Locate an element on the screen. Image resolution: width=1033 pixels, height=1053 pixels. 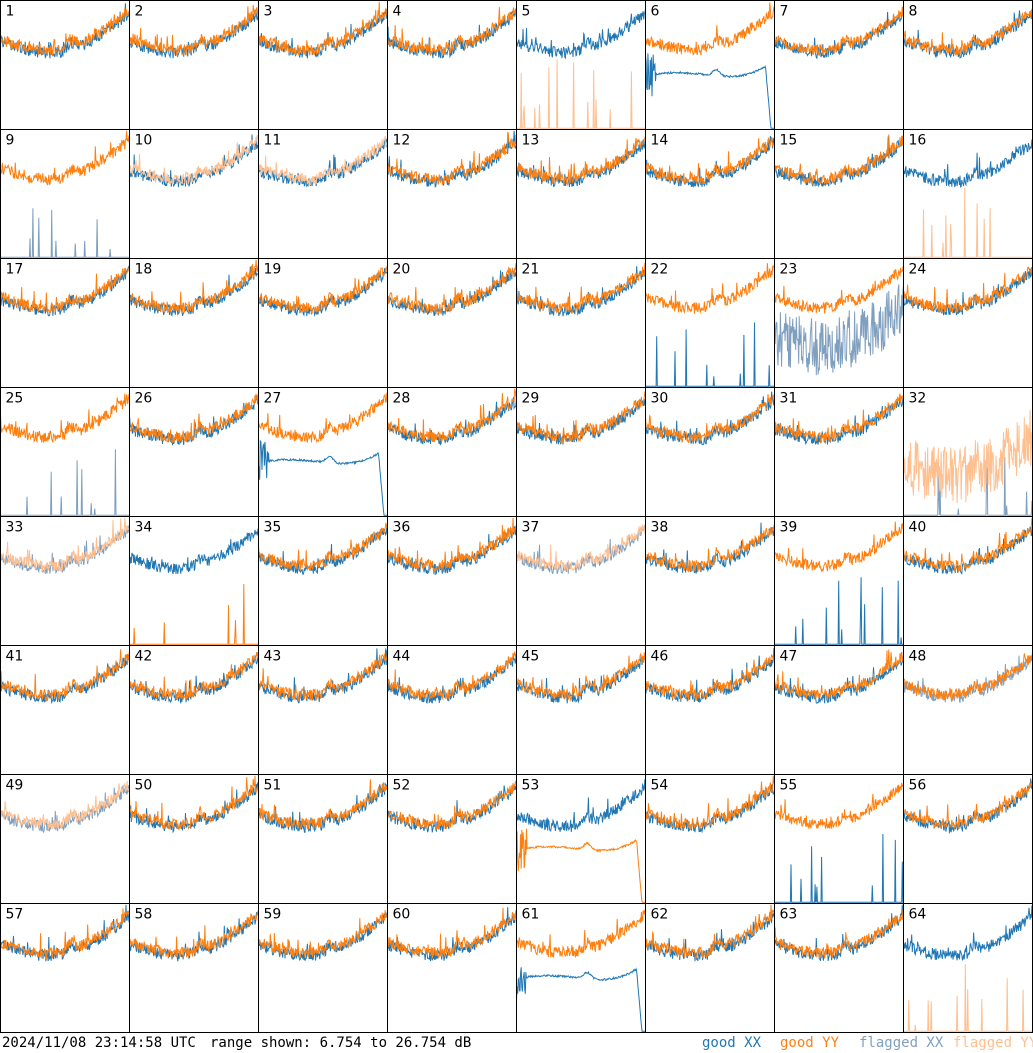
panel-30: 30 is located at coordinates (710, 452).